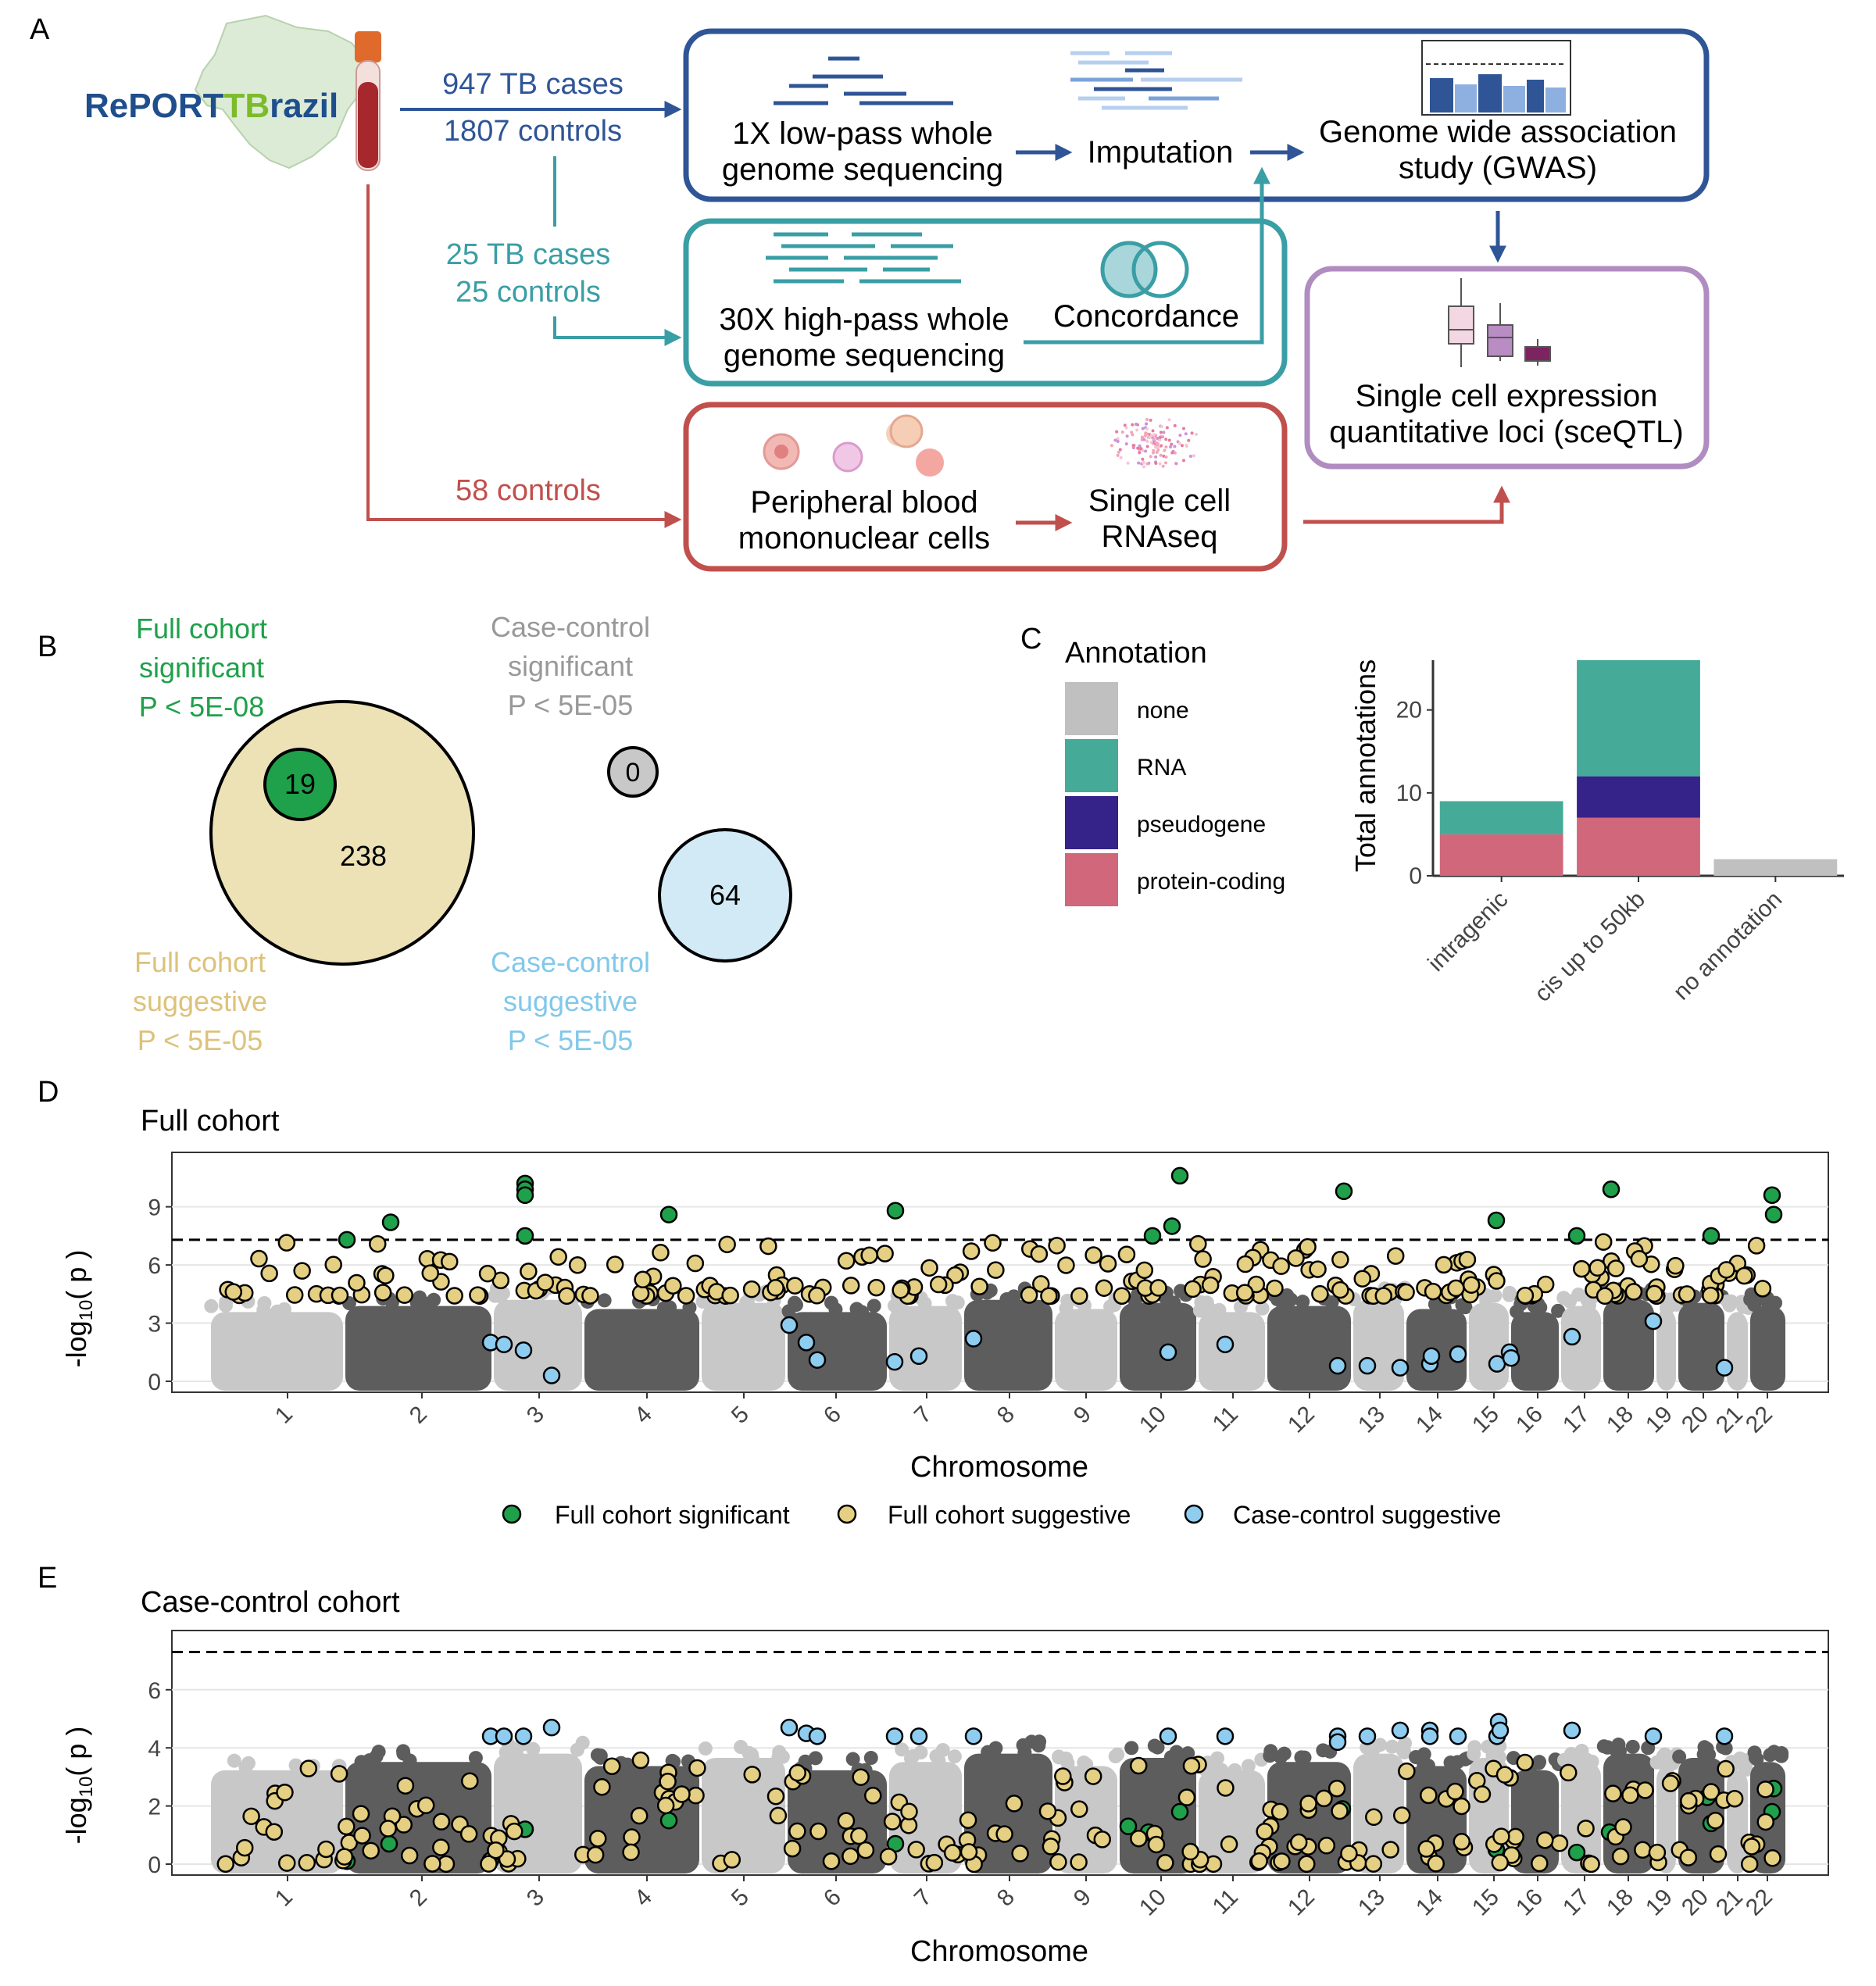 This screenshot has width=1876, height=1986. What do you see at coordinates (570, 666) in the screenshot?
I see `venn-cc-sig-line2: significant` at bounding box center [570, 666].